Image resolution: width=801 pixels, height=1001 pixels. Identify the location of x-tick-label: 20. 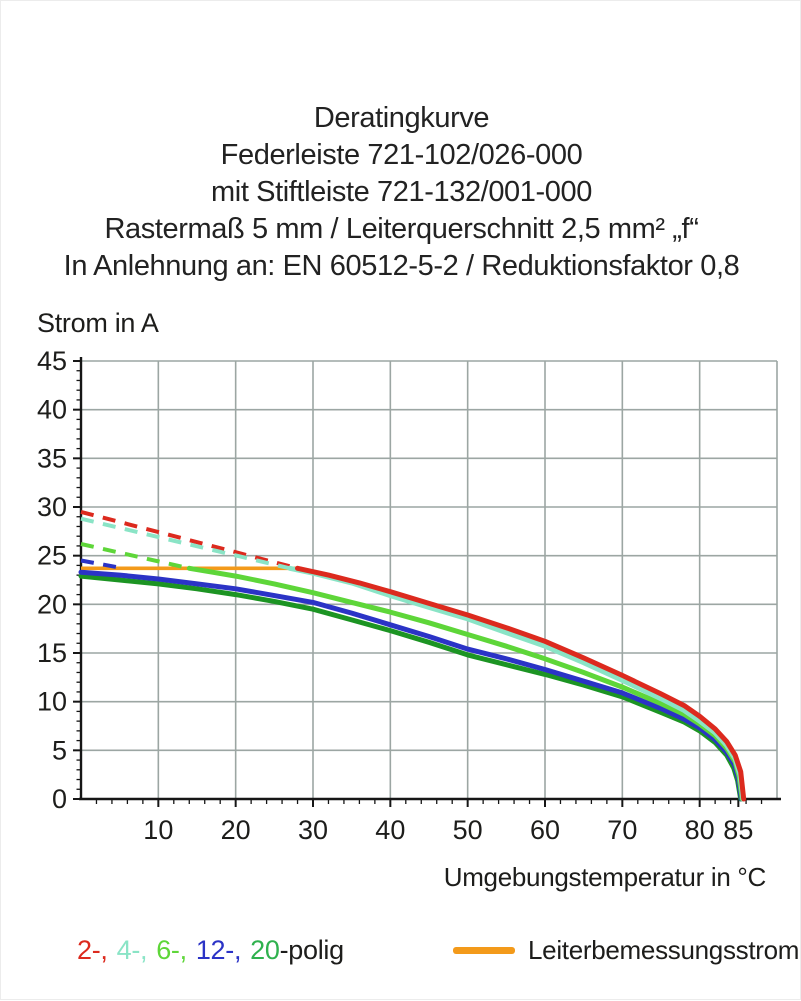
(236, 830).